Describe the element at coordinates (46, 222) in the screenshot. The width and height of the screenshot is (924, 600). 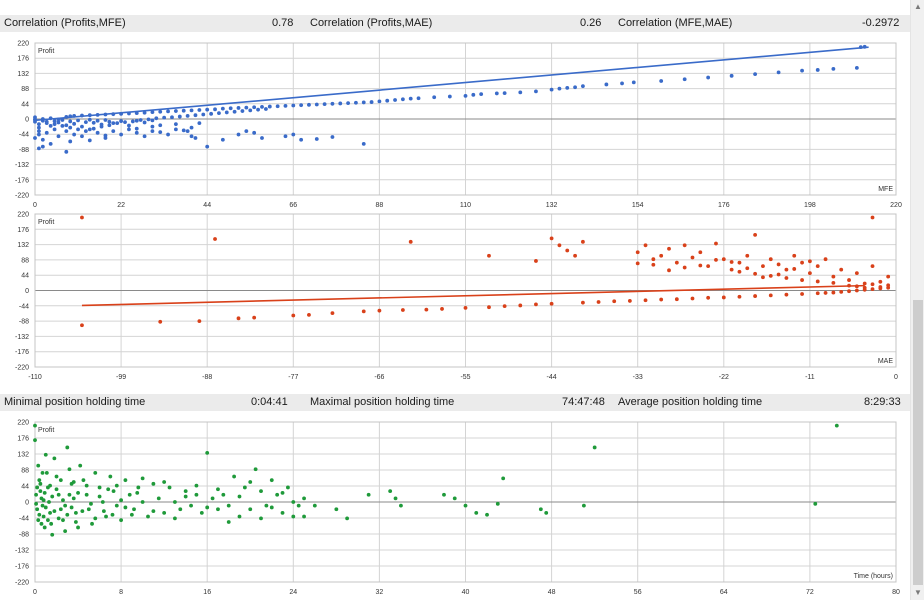
I see `y-axis-label: Profit` at that location.